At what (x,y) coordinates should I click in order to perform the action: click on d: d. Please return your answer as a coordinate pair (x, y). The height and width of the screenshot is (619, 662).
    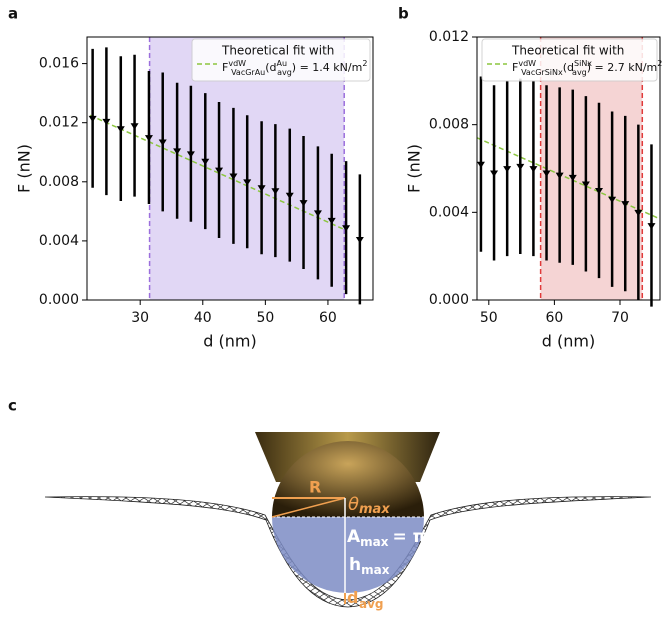
    Looking at the image, I should click on (352, 597).